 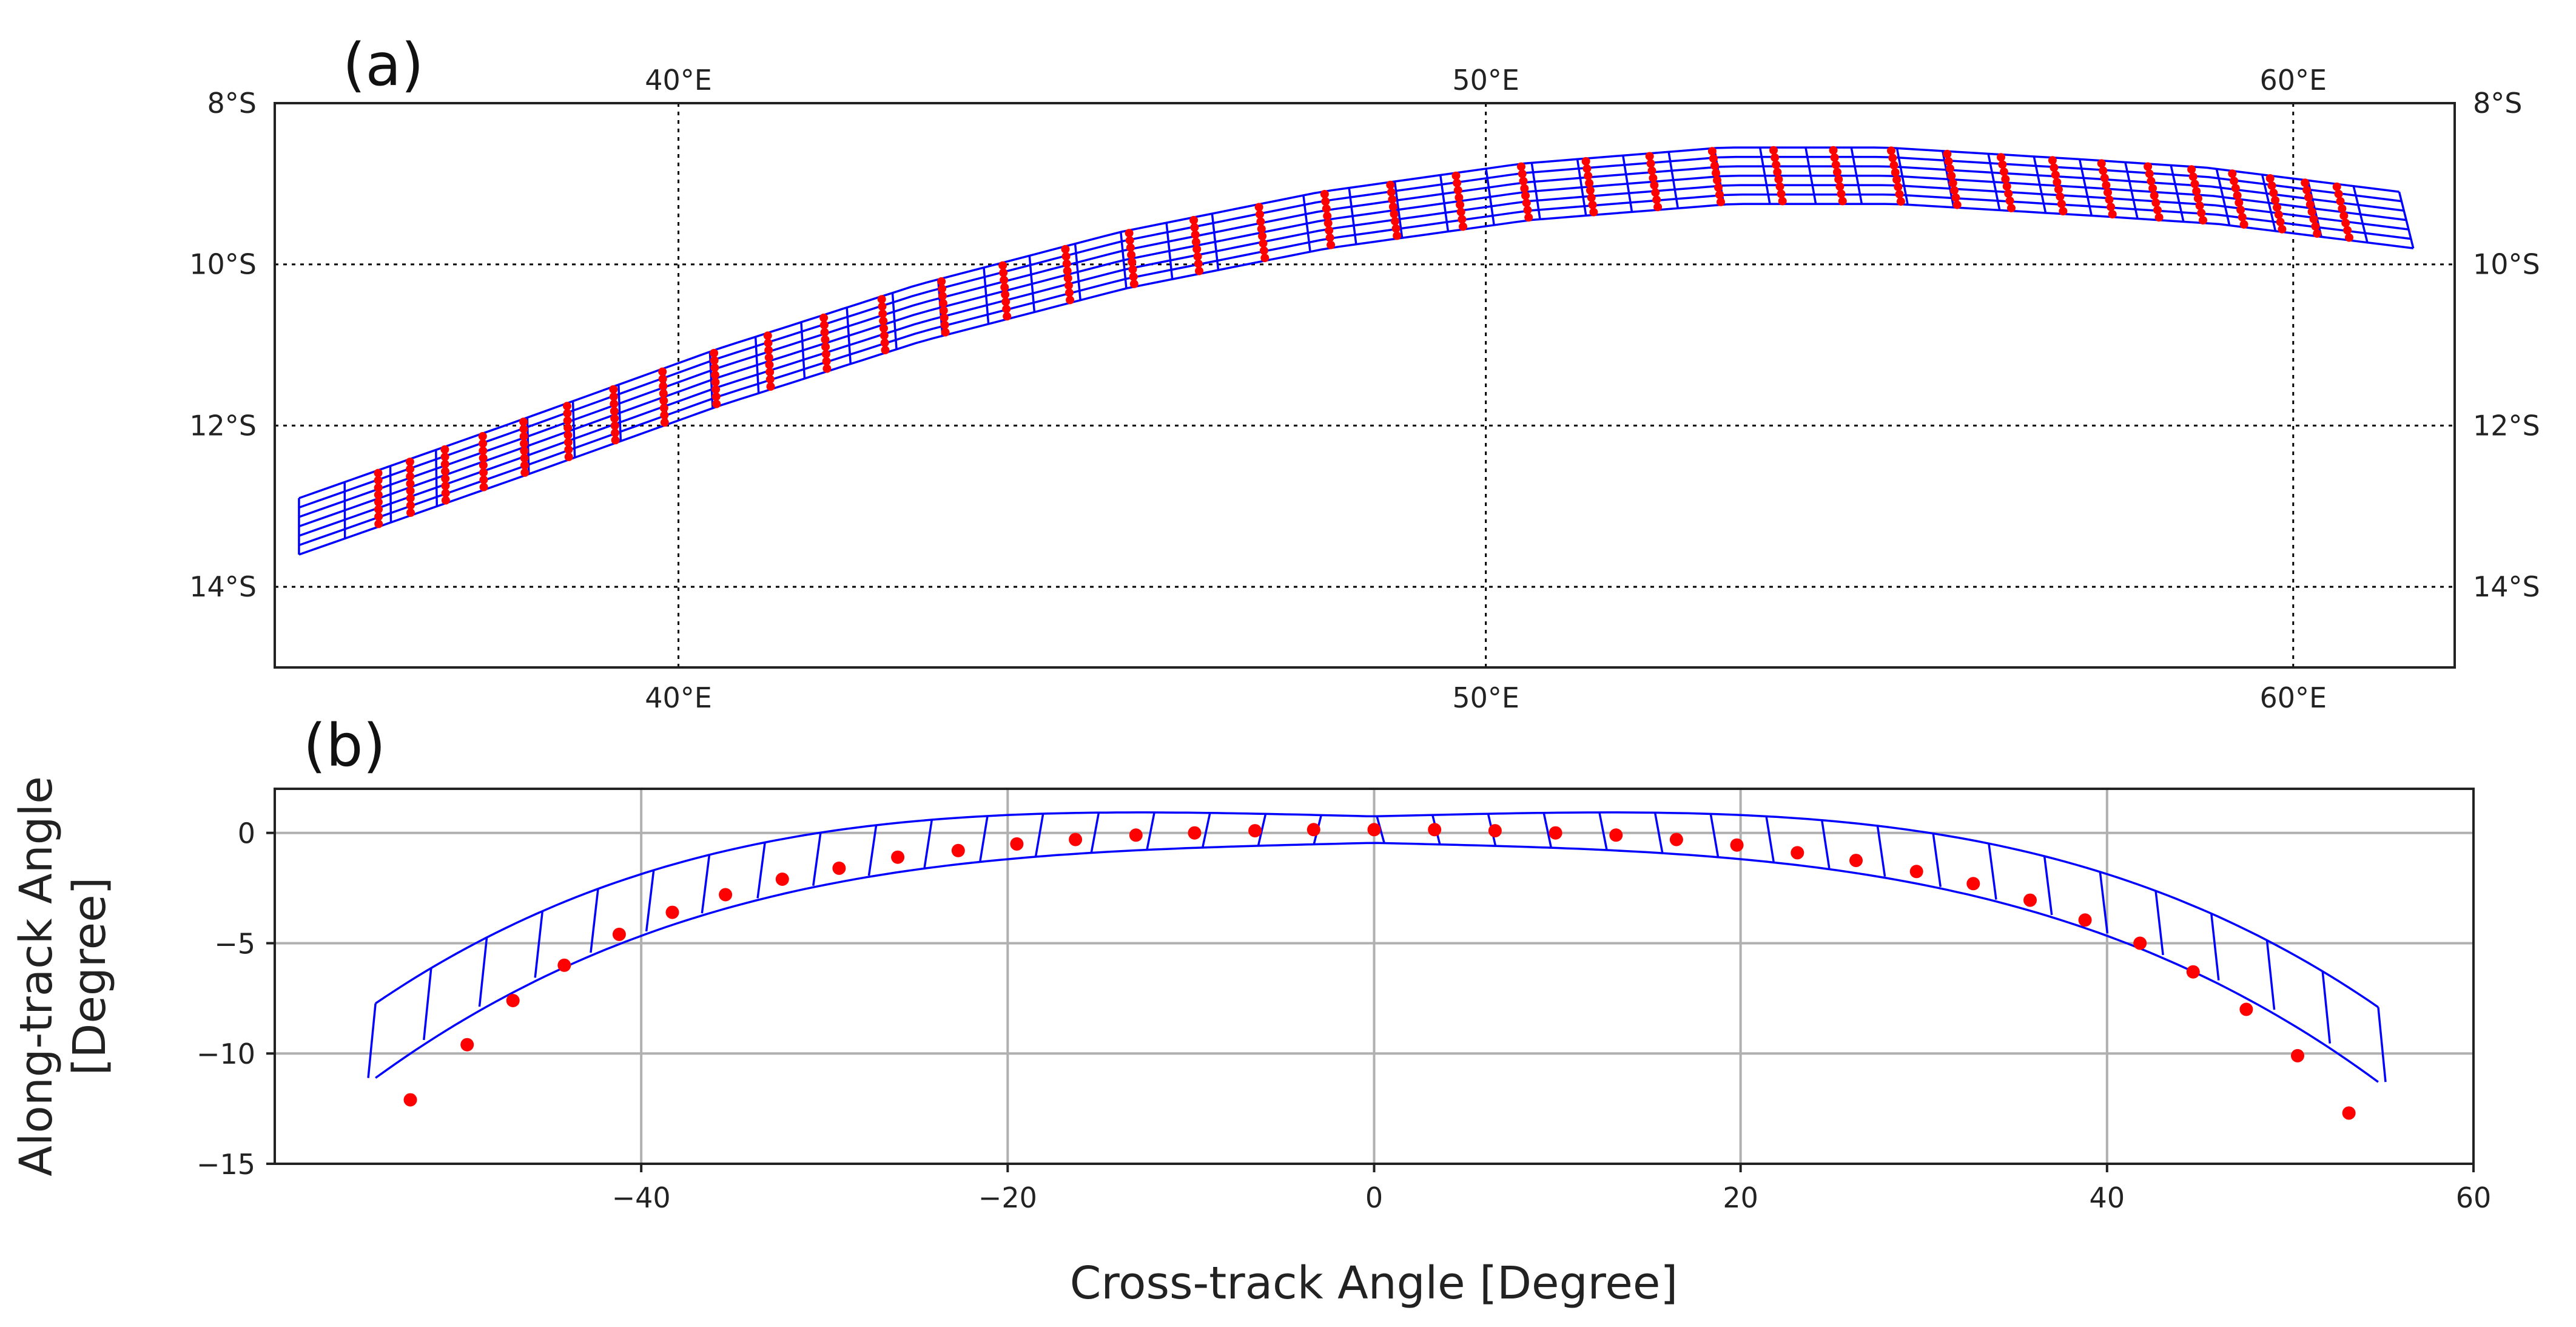 What do you see at coordinates (383, 65) in the screenshot?
I see `panel-a-label: (a)` at bounding box center [383, 65].